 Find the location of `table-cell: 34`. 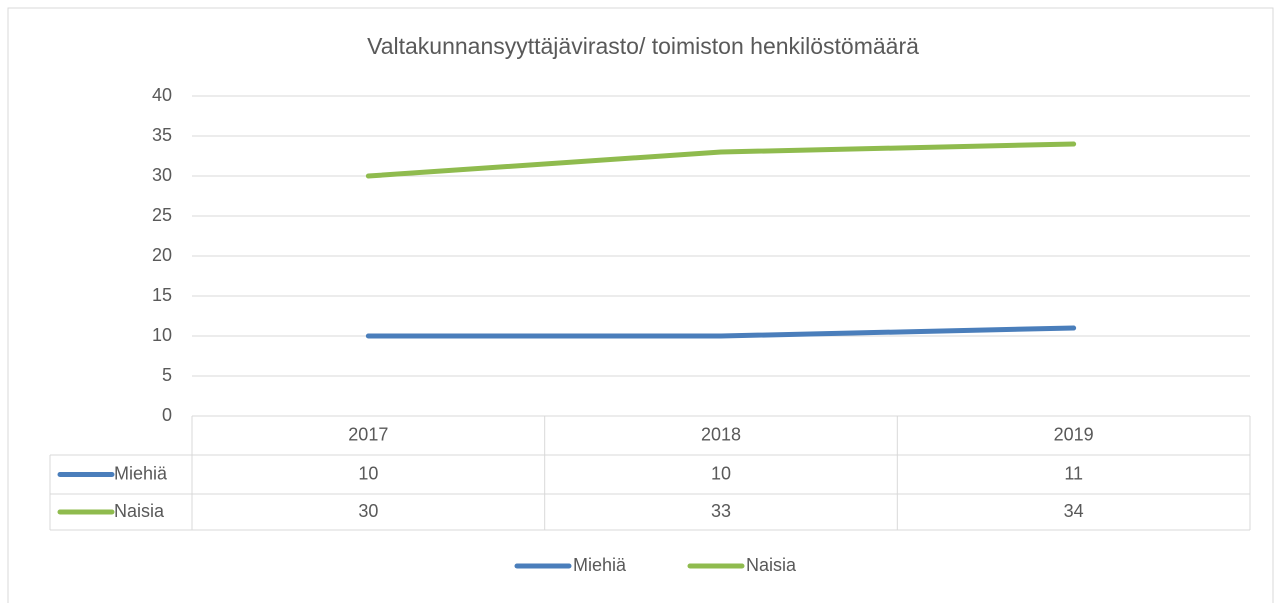

table-cell: 34 is located at coordinates (1074, 511).